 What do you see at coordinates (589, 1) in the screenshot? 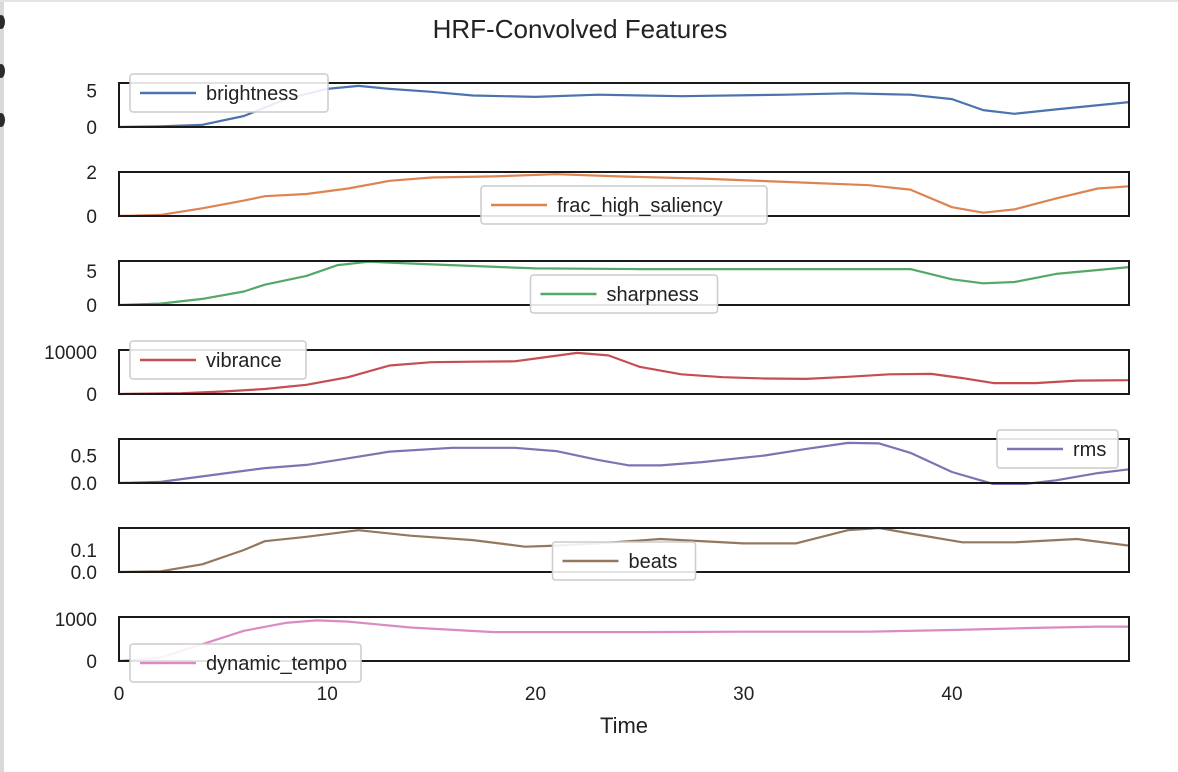
I see `window-top-edge` at bounding box center [589, 1].